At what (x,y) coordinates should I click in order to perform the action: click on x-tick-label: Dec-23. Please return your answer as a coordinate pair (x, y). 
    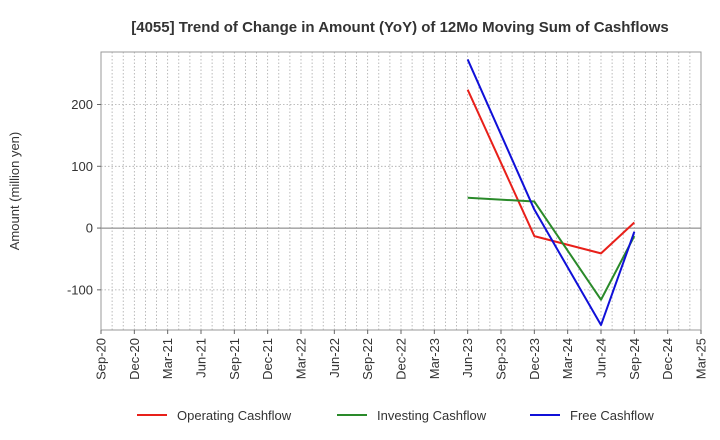
    Looking at the image, I should click on (534, 359).